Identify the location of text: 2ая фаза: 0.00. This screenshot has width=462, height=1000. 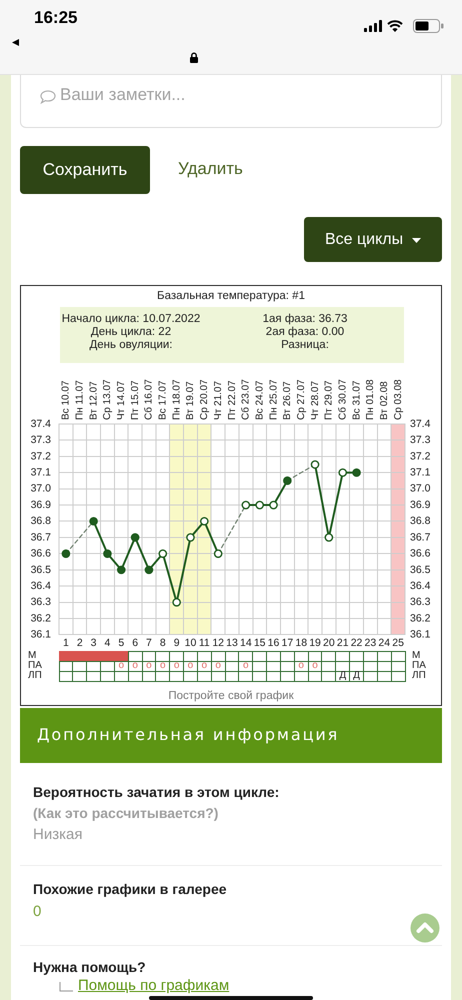
(305, 332).